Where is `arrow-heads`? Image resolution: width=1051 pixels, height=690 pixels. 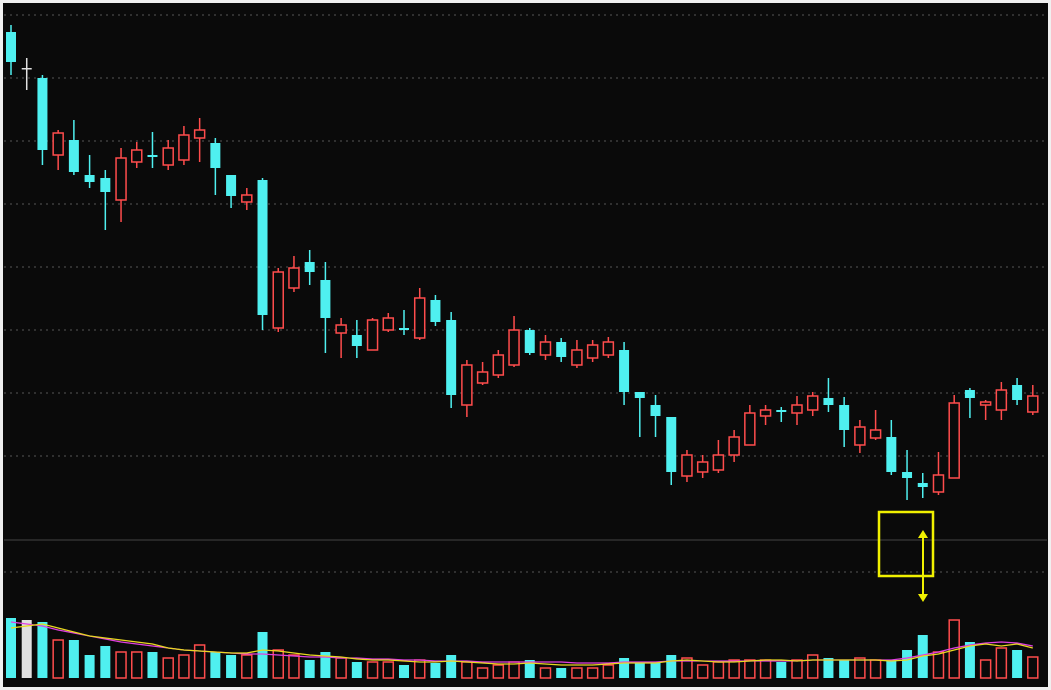 arrow-heads is located at coordinates (923, 566).